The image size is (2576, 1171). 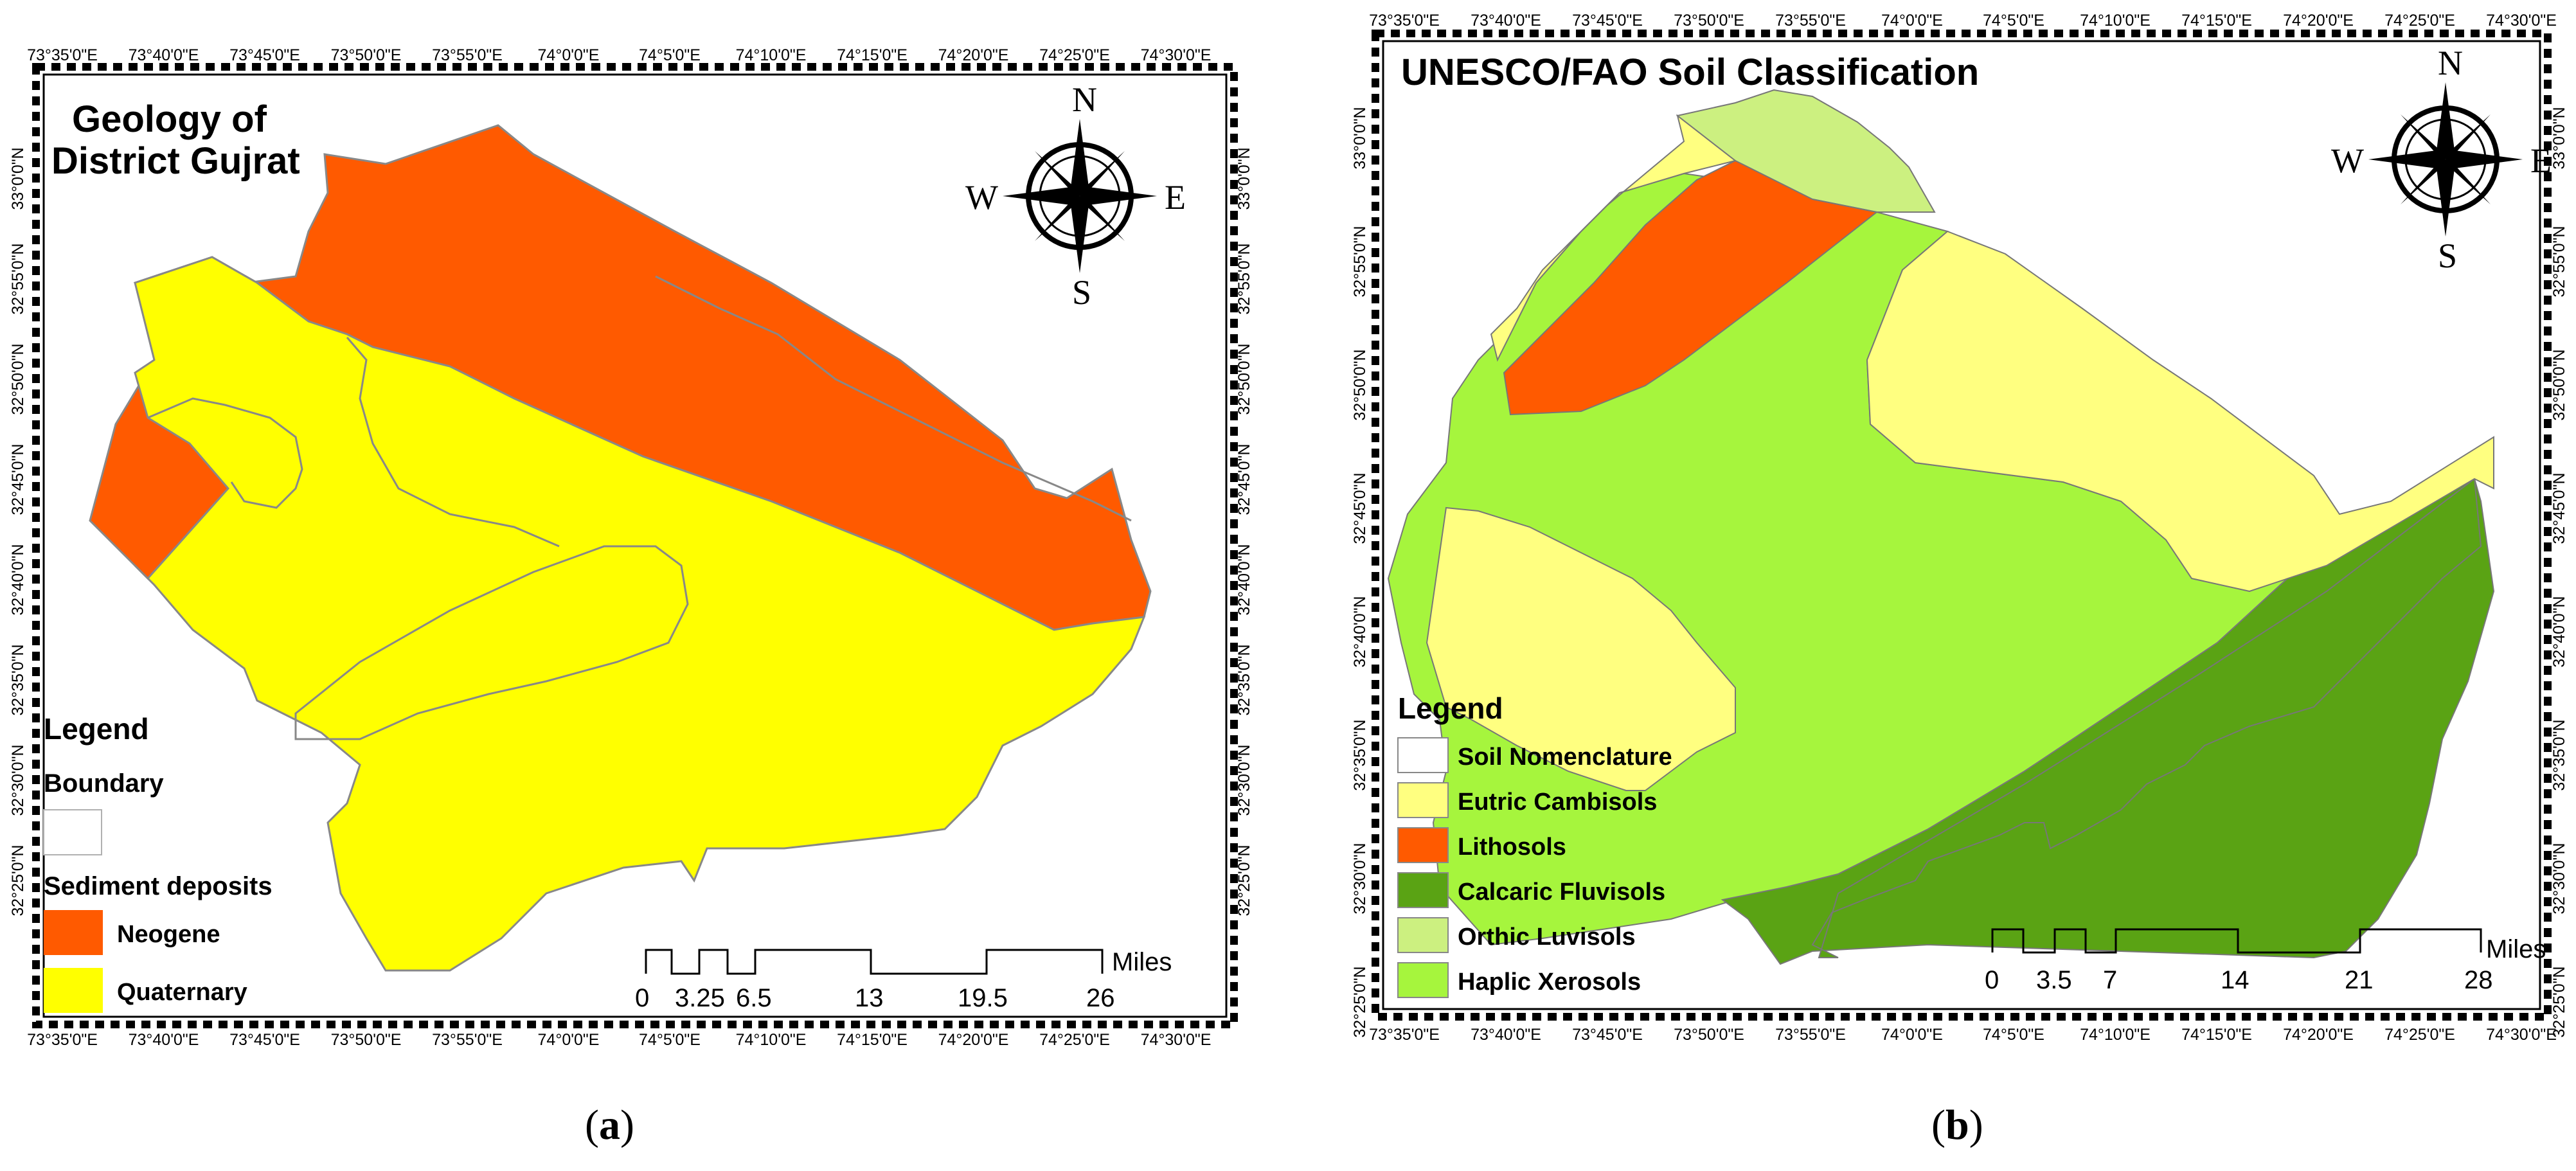 I want to click on longitude-label-bottom: 74°25'0"E, so click(x=1074, y=1040).